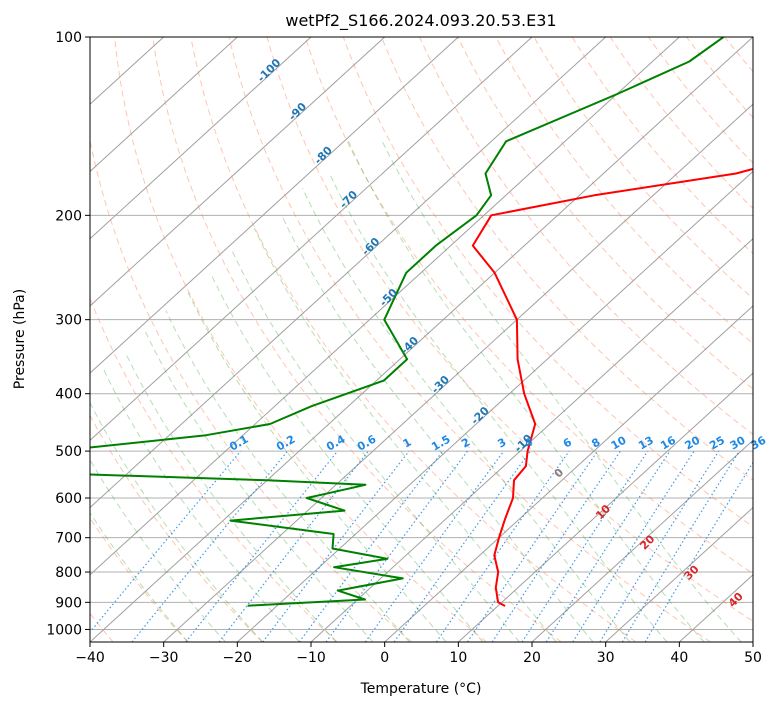  Describe the element at coordinates (692, 573) in the screenshot. I see `moist-adiabat-label: 30` at that location.